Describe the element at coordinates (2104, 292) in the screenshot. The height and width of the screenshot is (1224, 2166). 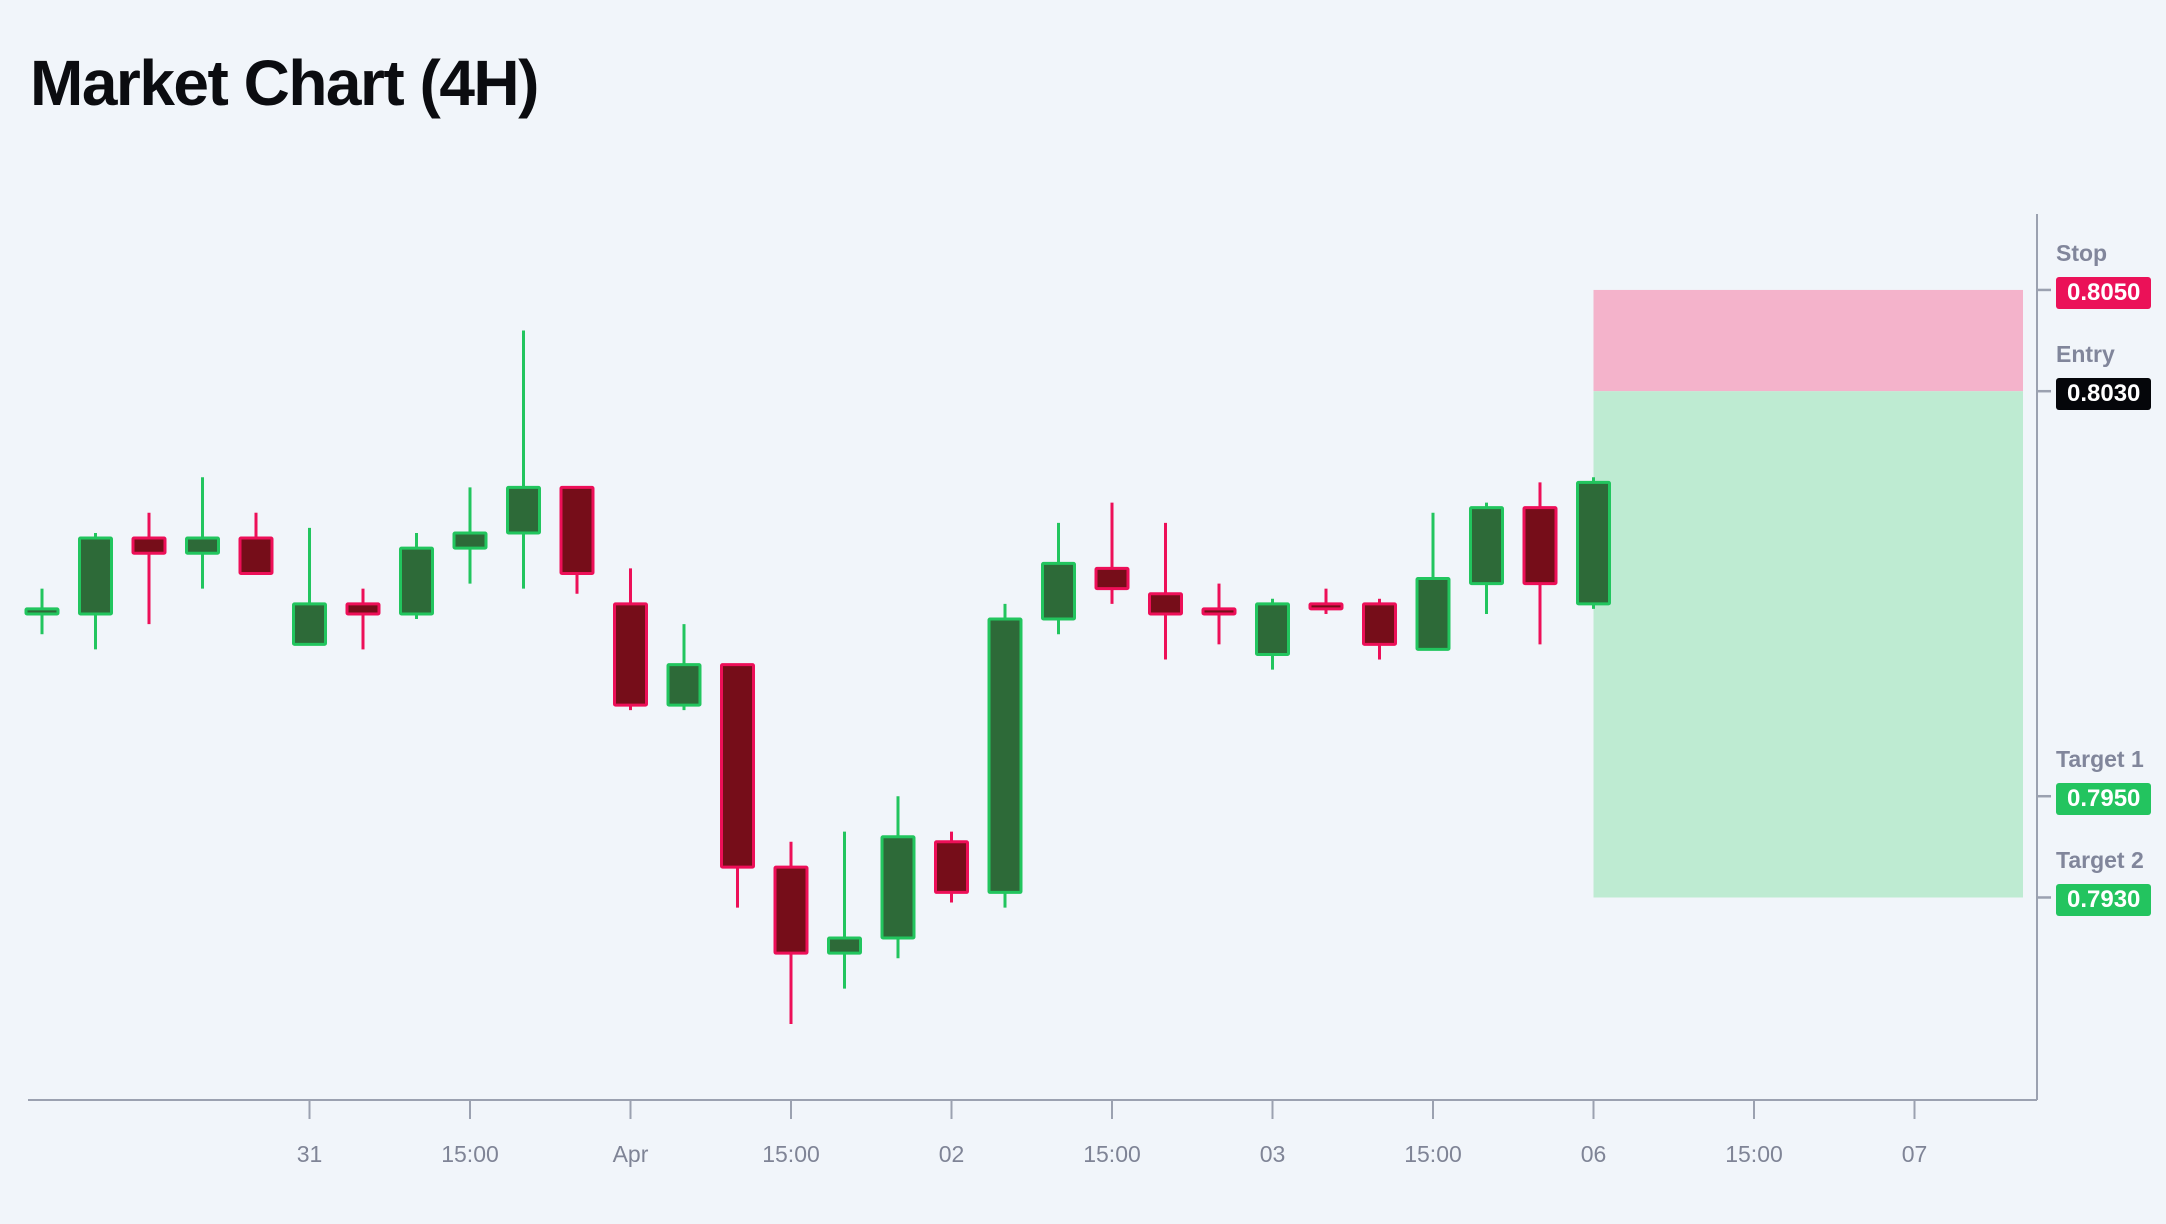
I see `stop-badge: 0.8050` at that location.